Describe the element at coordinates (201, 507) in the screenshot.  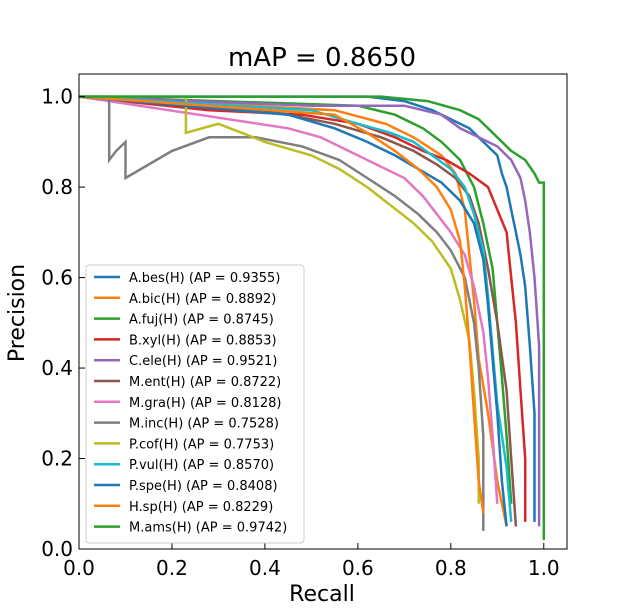
I see `legend-label-11: H.sp(H) (AP = 0.8229)` at that location.